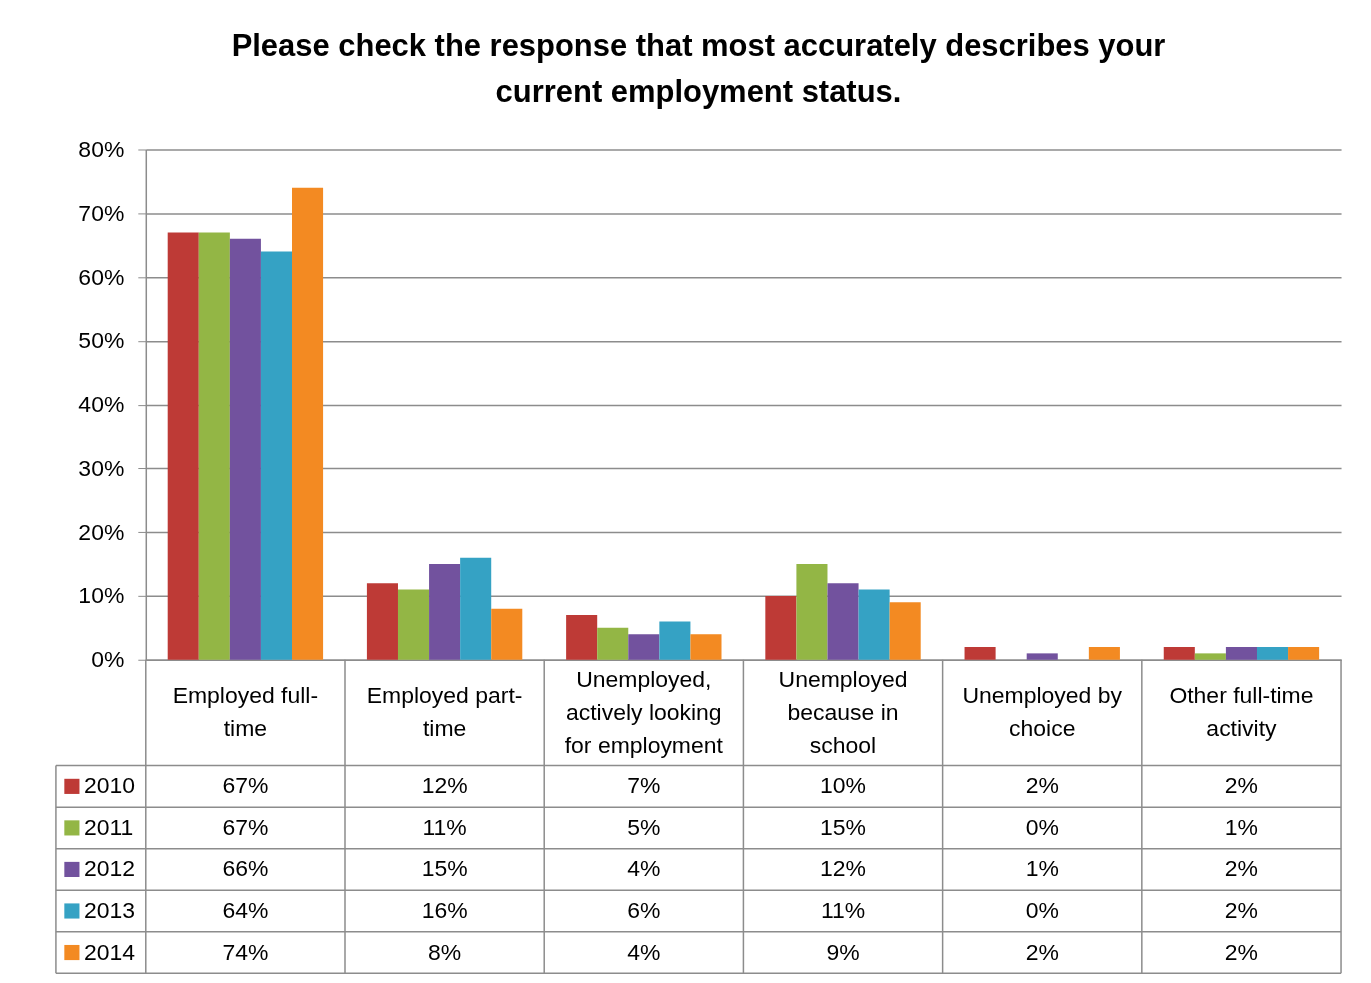 This screenshot has width=1371, height=983. Describe the element at coordinates (843, 785) in the screenshot. I see `data-label: 10%` at that location.